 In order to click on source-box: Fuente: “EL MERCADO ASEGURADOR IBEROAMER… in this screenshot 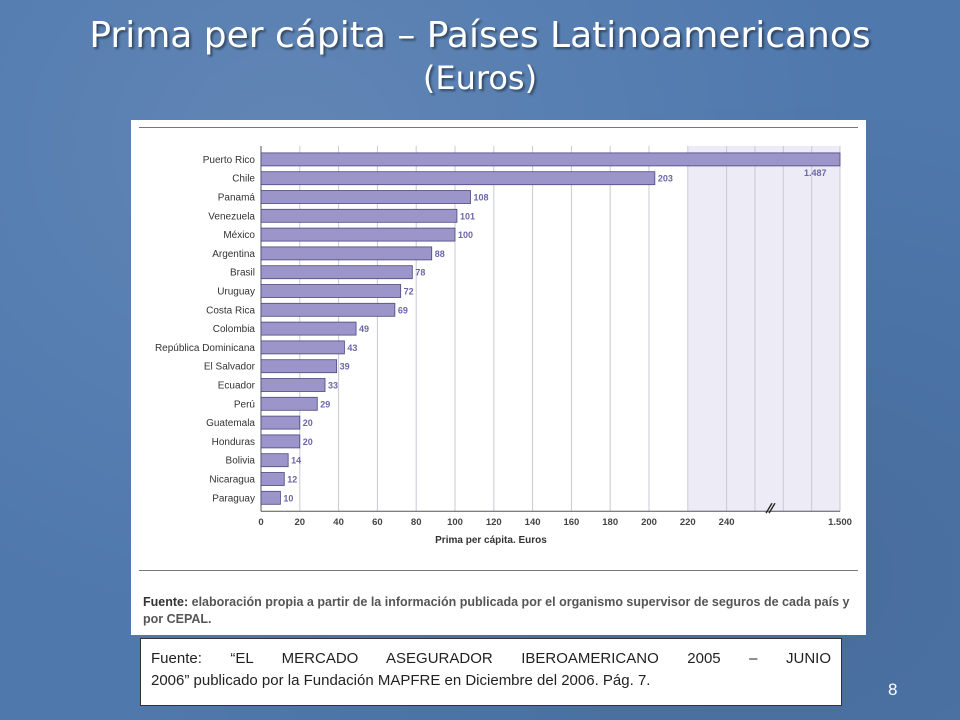, I will do `click(491, 672)`.